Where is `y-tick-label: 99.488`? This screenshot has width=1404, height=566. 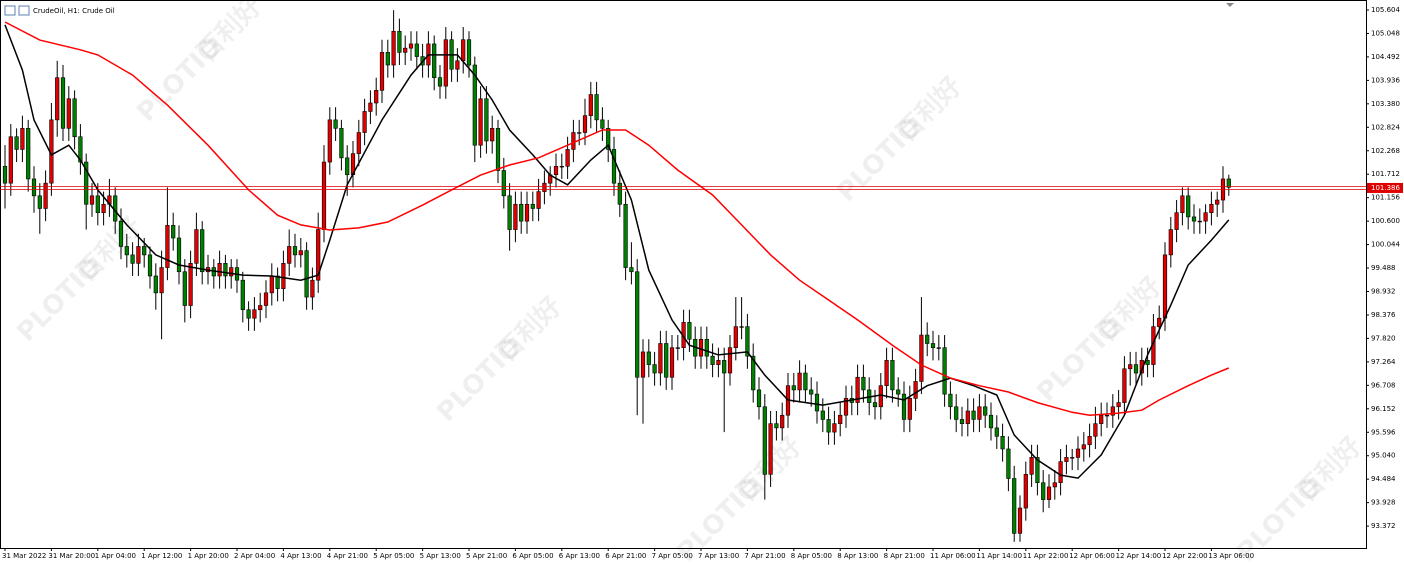
y-tick-label: 99.488 is located at coordinates (1383, 268).